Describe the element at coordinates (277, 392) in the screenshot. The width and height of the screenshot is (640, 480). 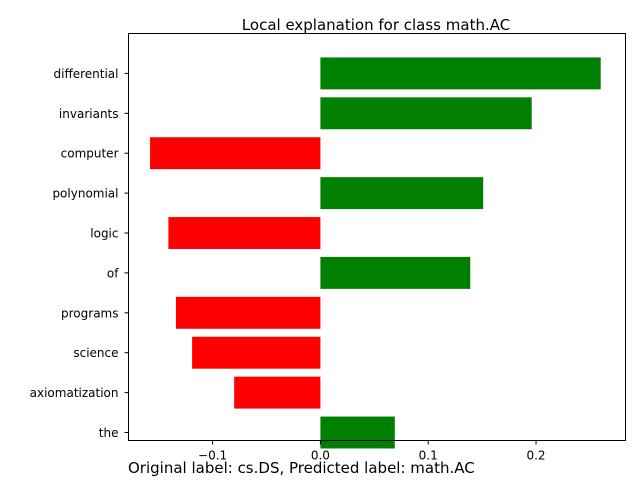
I see `bar-axiomatization` at that location.